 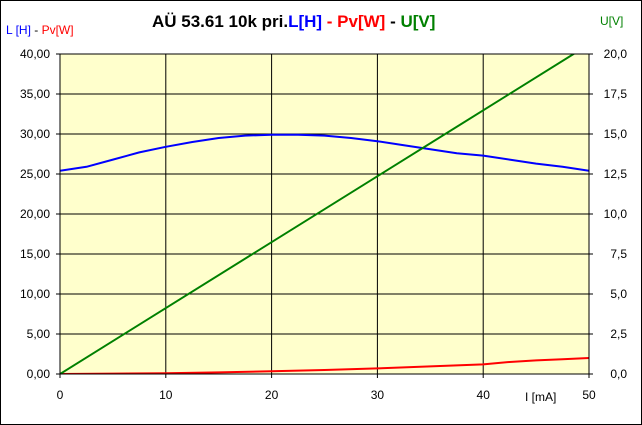 What do you see at coordinates (60, 395) in the screenshot?
I see `x-tick-label: 0` at bounding box center [60, 395].